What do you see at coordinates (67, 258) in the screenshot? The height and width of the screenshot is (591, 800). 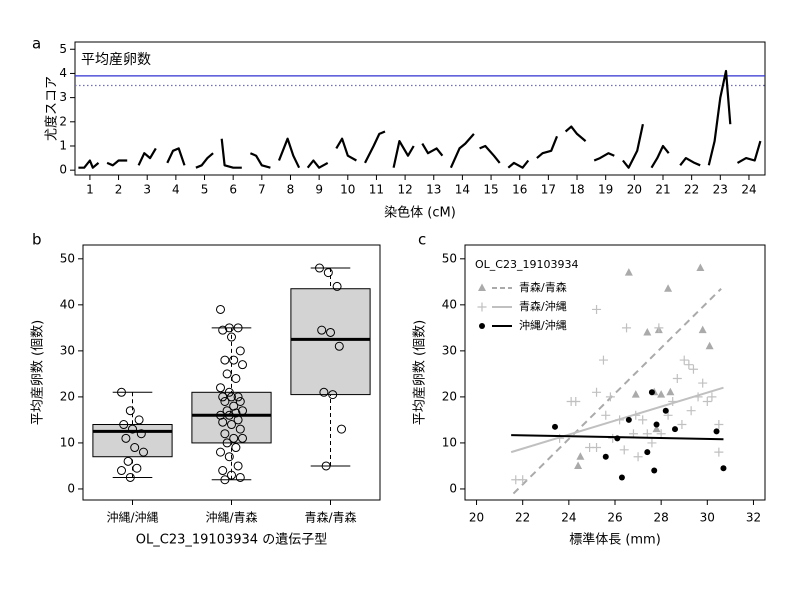 I see `y-tick-label: 50` at bounding box center [67, 258].